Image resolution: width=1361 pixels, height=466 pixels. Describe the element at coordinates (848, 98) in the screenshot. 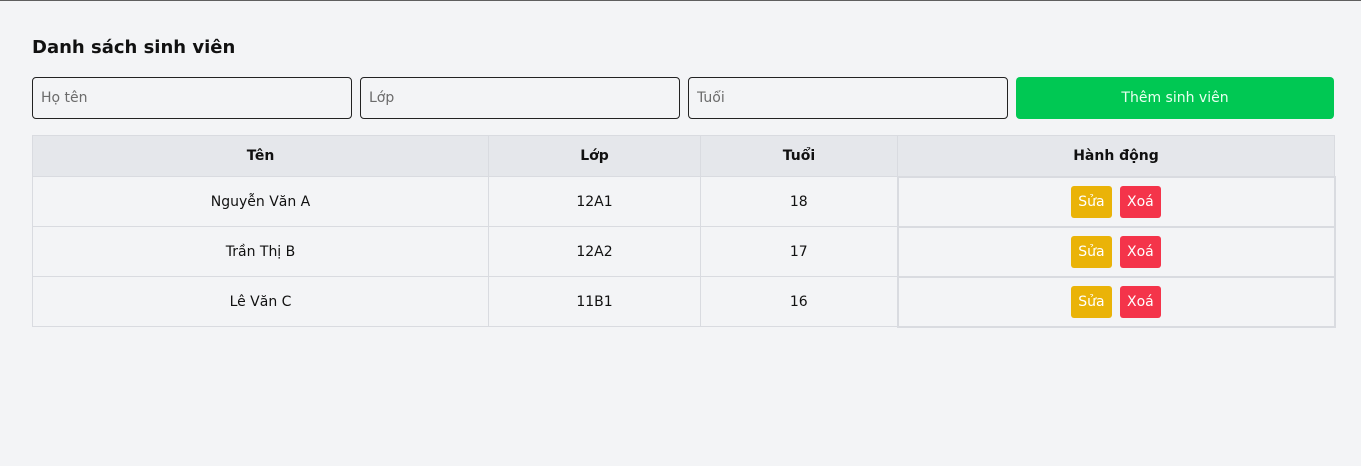

I see `age-input` at that location.